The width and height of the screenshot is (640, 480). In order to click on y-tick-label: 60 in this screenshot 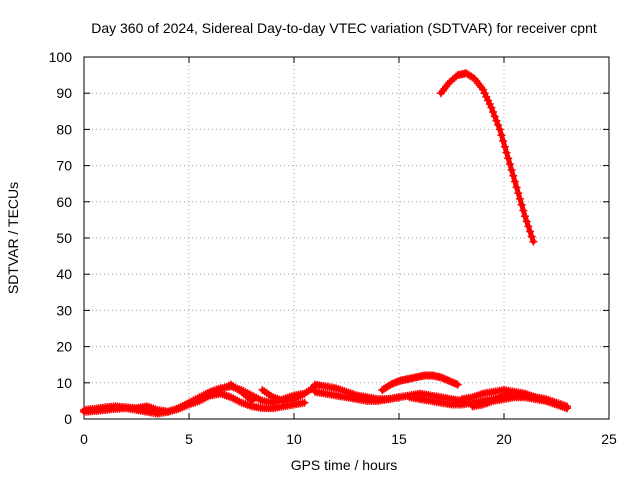, I will do `click(64, 202)`.